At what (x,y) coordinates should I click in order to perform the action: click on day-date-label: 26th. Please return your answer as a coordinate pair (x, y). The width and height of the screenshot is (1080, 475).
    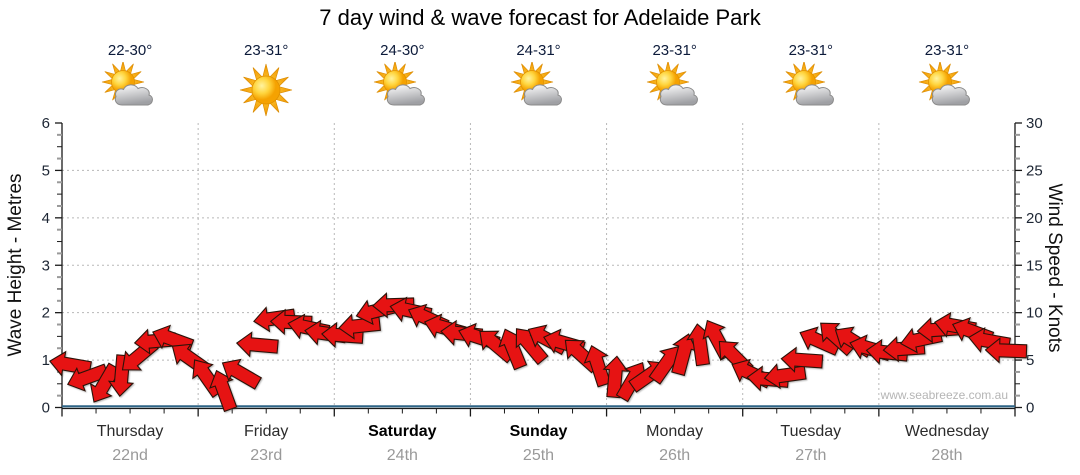
    Looking at the image, I should click on (675, 455).